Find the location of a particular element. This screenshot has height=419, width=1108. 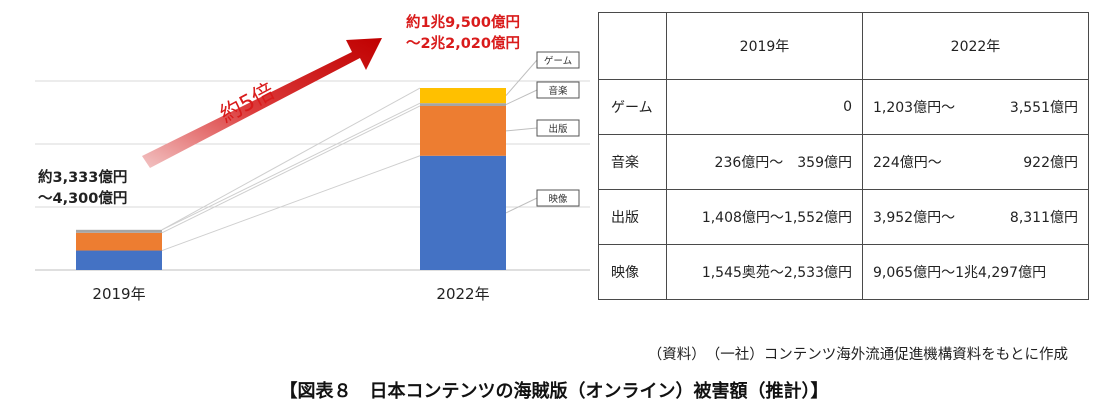

growth-arrow is located at coordinates (262, 103).